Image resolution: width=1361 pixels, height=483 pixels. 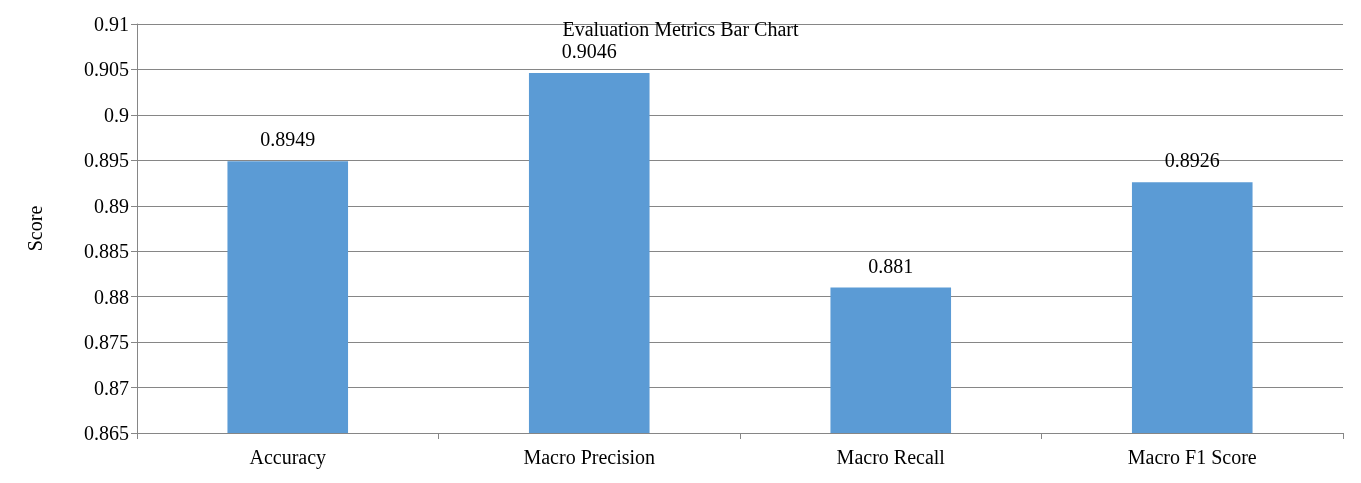 I want to click on data-label: 0.8949, so click(x=288, y=139).